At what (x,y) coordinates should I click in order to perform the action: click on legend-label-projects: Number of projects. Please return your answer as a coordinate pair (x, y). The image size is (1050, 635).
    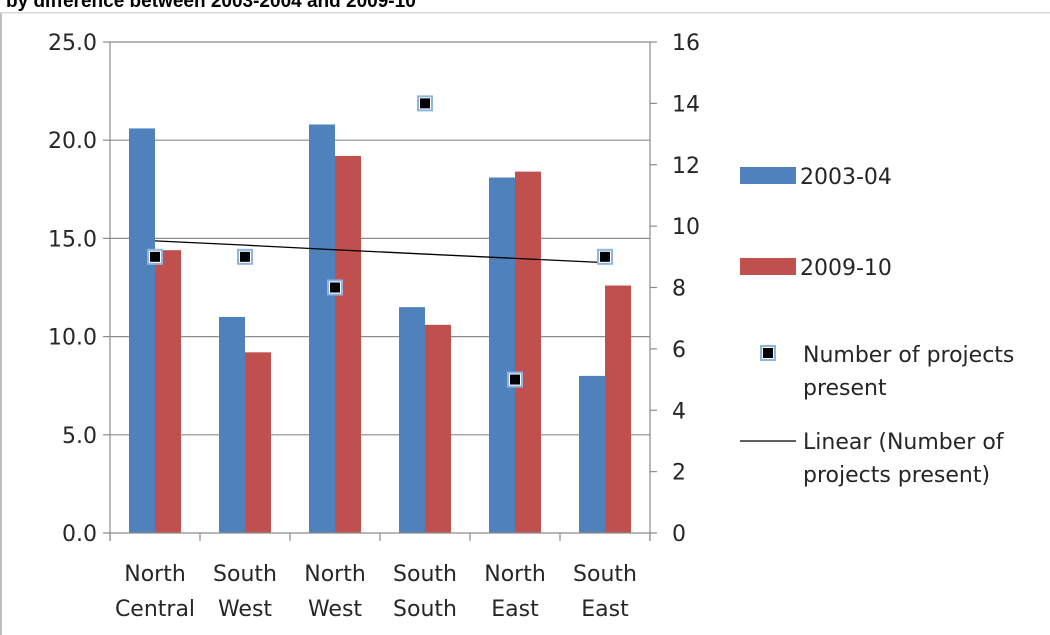
    Looking at the image, I should click on (908, 355).